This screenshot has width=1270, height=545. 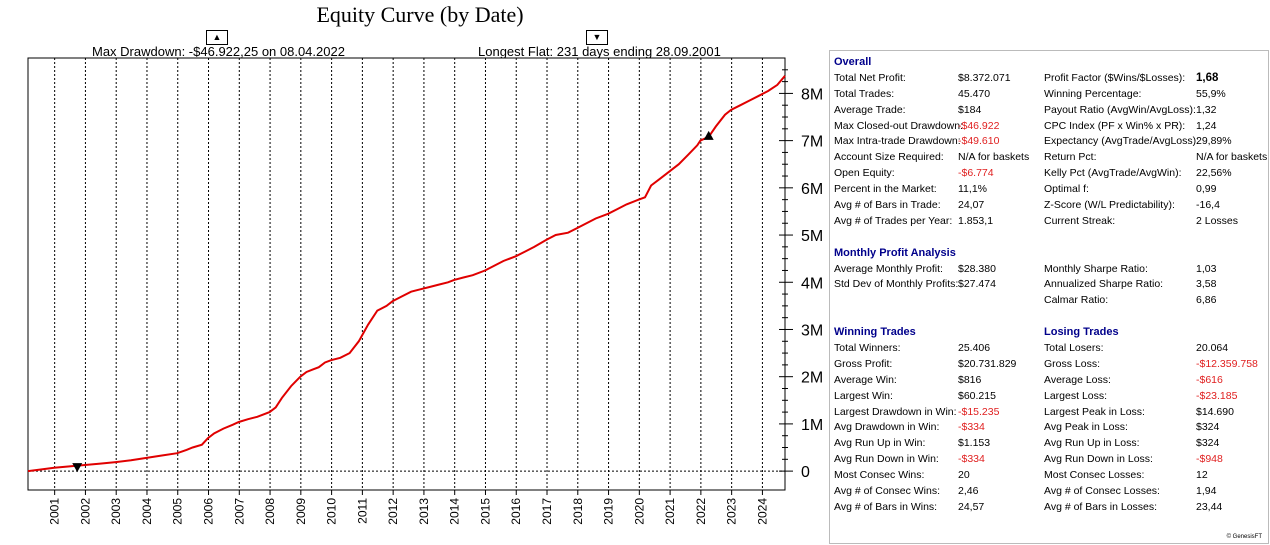 What do you see at coordinates (805, 472) in the screenshot?
I see `y-tick-label: 0` at bounding box center [805, 472].